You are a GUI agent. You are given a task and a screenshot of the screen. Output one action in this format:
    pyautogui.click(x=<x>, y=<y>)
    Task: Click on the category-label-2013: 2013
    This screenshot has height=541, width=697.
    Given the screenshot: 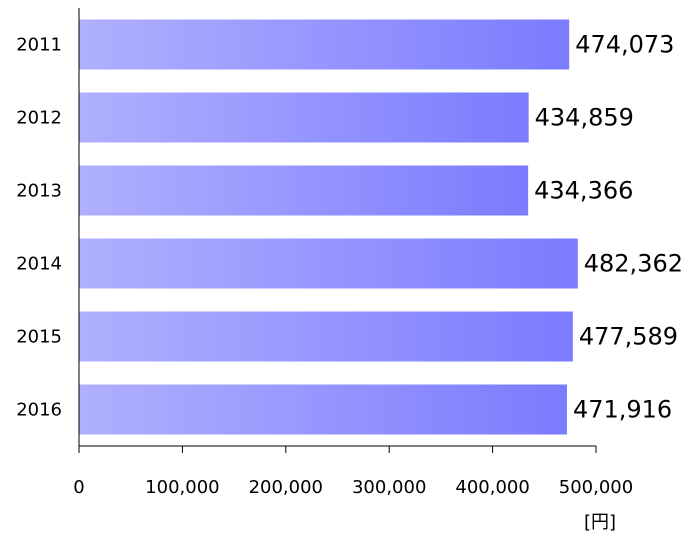 What is the action you would take?
    pyautogui.click(x=39, y=191)
    